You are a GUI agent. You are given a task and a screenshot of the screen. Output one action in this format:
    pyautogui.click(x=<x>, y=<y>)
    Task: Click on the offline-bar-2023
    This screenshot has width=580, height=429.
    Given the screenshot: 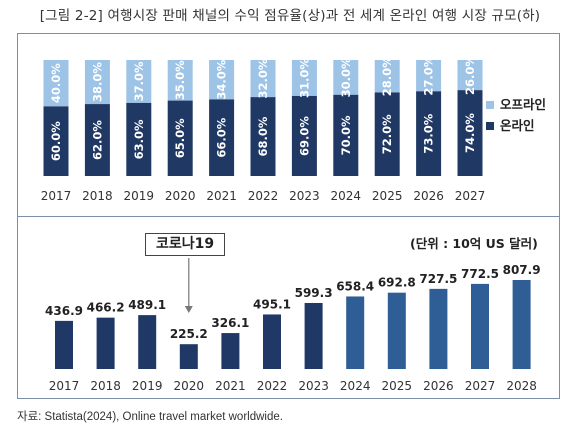 What is the action you would take?
    pyautogui.click(x=304, y=78)
    